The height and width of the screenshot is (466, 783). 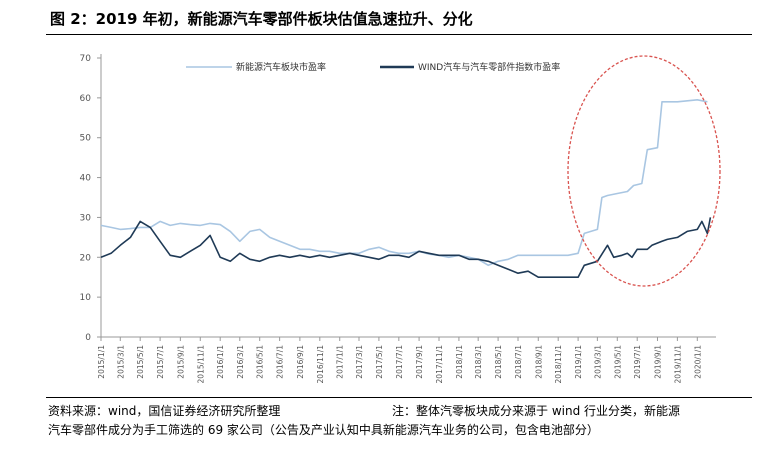 I want to click on x-tick-label: 2018/3/1, so click(x=478, y=362).